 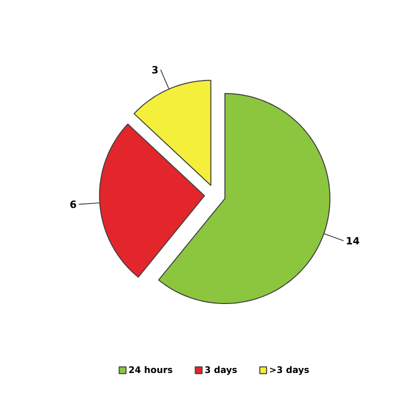 I want to click on data-label: 6, so click(x=73, y=204).